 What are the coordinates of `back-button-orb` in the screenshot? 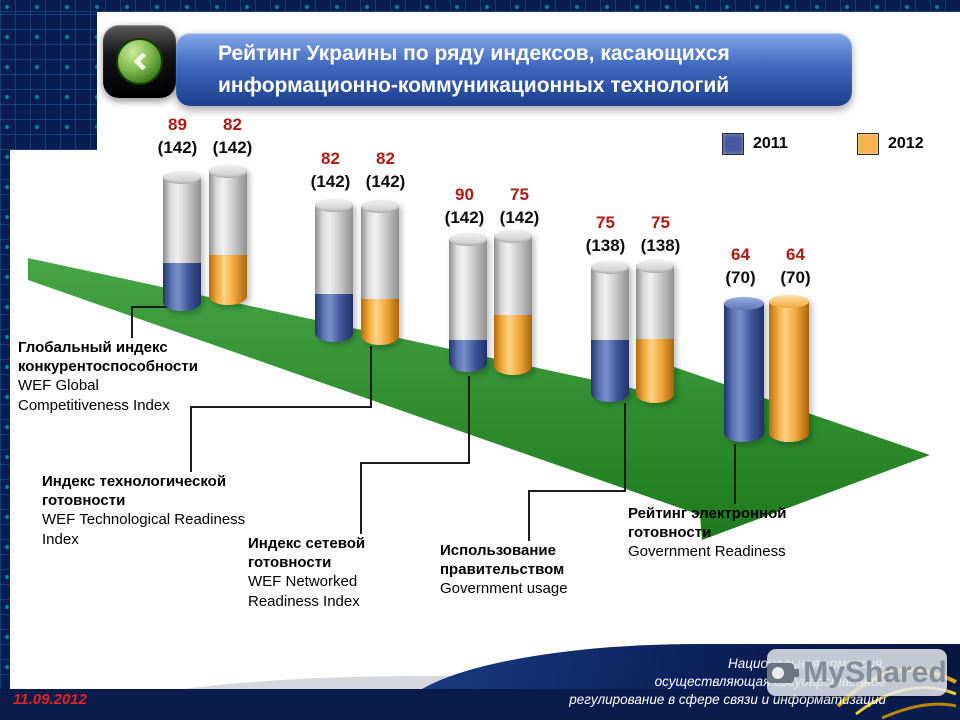 It's located at (139, 61).